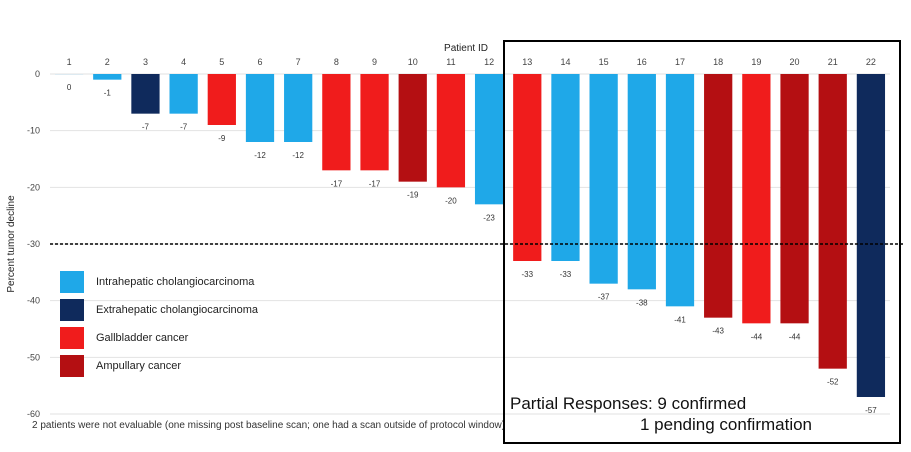 Image resolution: width=911 pixels, height=452 pixels. Describe the element at coordinates (72, 338) in the screenshot. I see `legend-swatch-gallbladder` at that location.